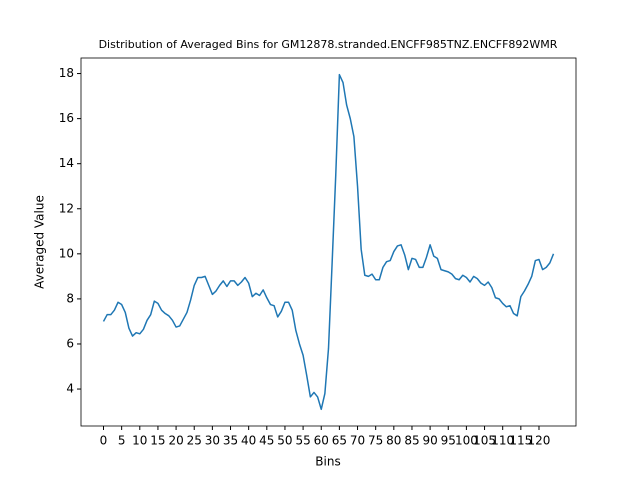 The image size is (640, 480). I want to click on x-tick-label: 30, so click(212, 441).